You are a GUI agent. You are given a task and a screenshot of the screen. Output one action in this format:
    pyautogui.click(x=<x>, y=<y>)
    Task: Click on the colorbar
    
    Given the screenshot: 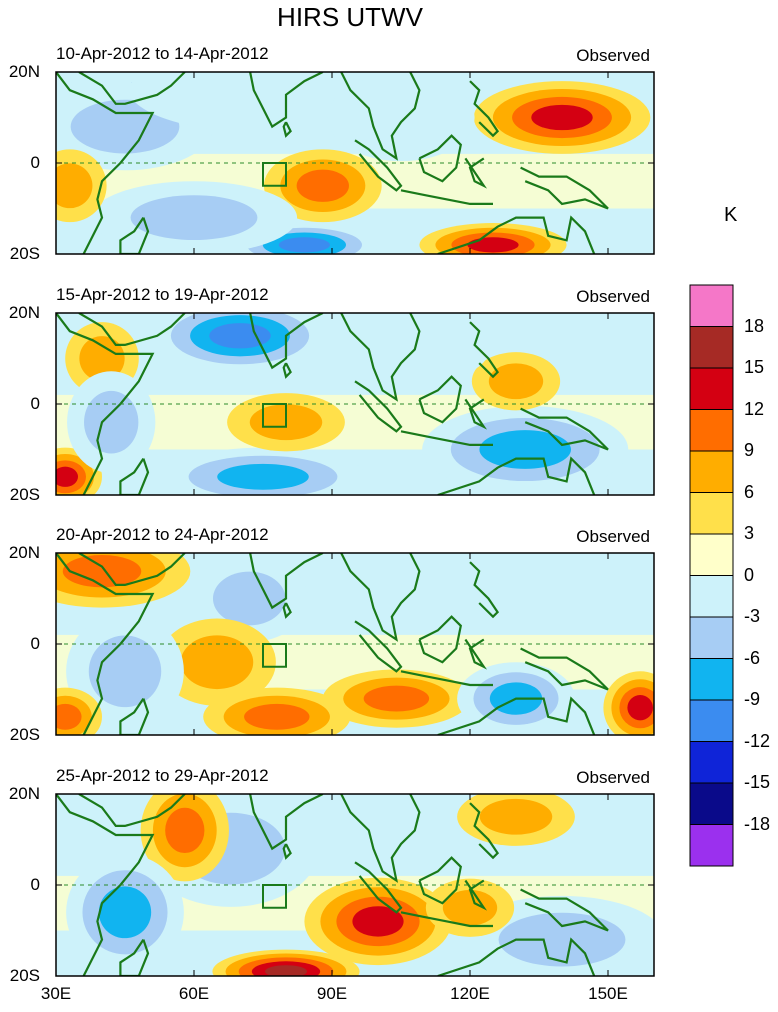 What is the action you would take?
    pyautogui.click(x=711, y=575)
    